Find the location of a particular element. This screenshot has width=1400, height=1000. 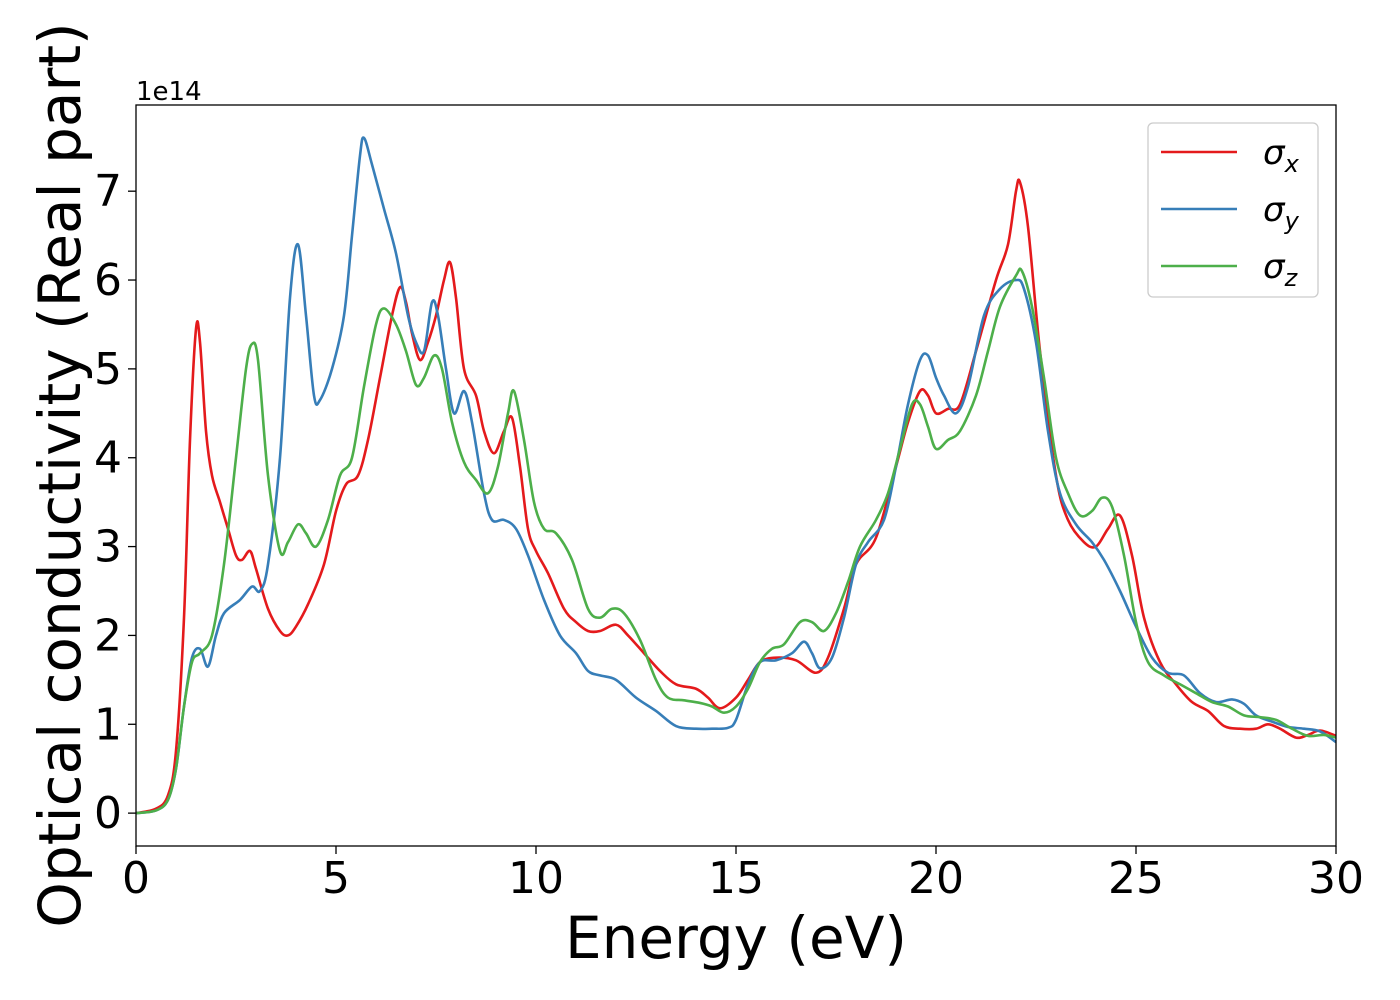

legend-label-z: σz is located at coordinates (1281, 269).